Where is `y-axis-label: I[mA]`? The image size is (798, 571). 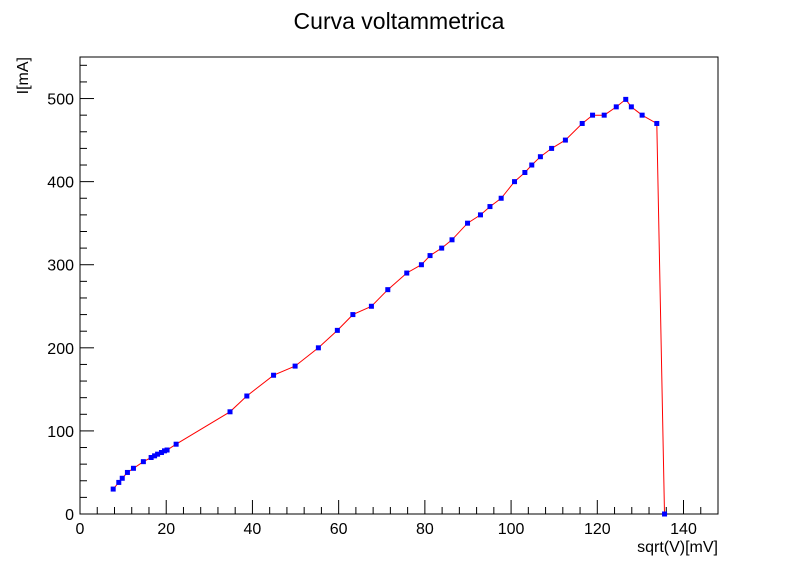
y-axis-label: I[mA] is located at coordinates (23, 75).